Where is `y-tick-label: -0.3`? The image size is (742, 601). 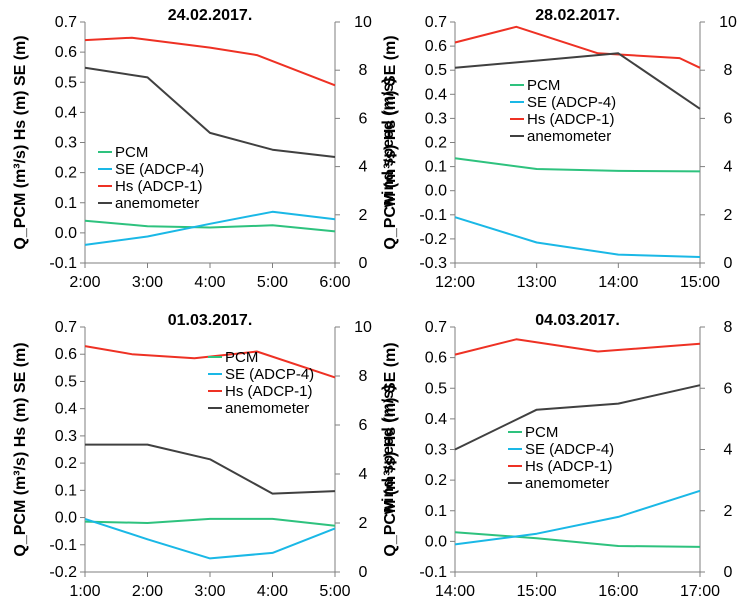 y-tick-label: -0.3 is located at coordinates (433, 263).